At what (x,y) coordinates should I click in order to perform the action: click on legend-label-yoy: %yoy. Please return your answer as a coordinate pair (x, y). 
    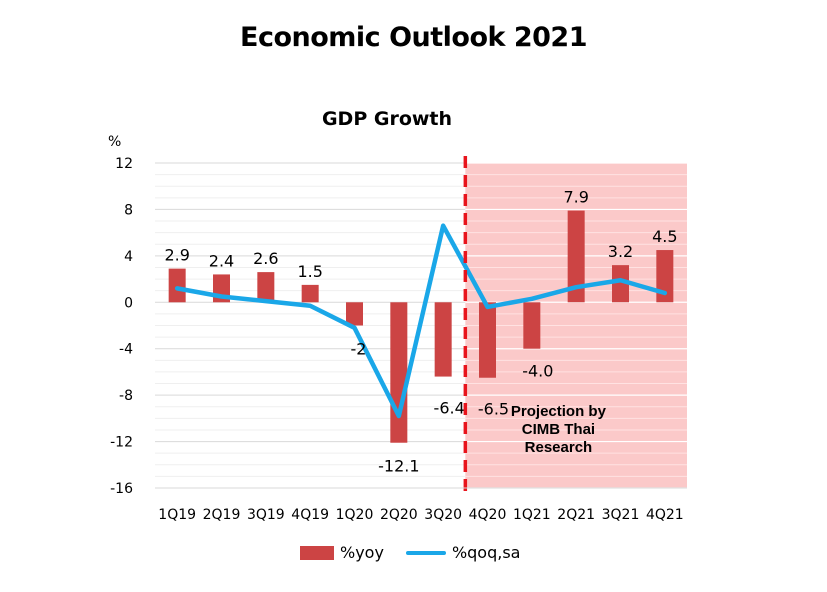
    Looking at the image, I should click on (362, 552).